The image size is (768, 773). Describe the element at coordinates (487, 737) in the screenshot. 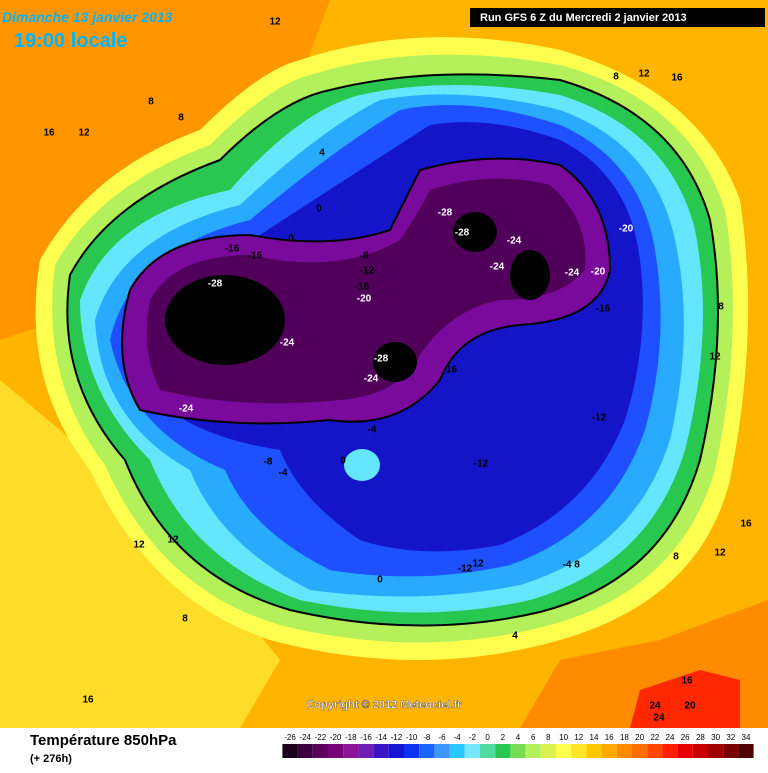

I see `legend-label: 0` at that location.